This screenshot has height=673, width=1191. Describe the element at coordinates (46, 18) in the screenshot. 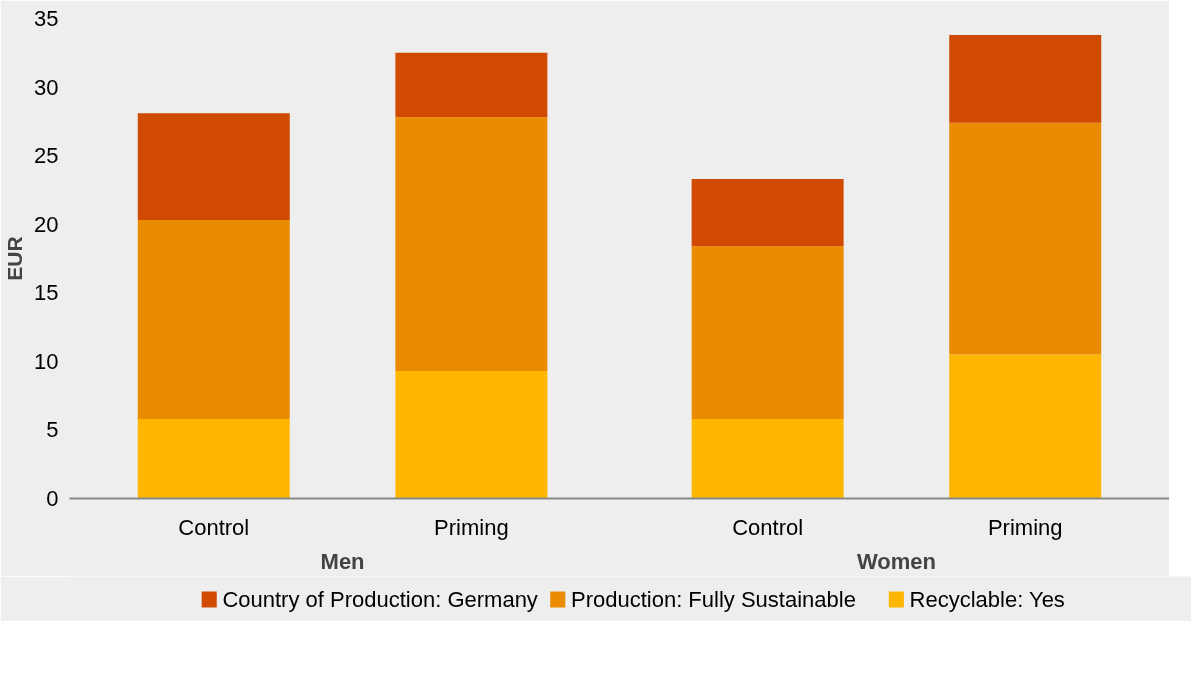

I see `y-tick-label: 35` at that location.